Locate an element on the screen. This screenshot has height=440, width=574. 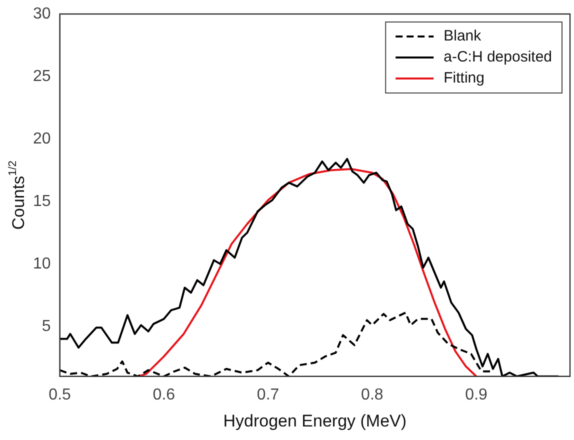
y-axis-title: Counts1/2 is located at coordinates (17, 195).